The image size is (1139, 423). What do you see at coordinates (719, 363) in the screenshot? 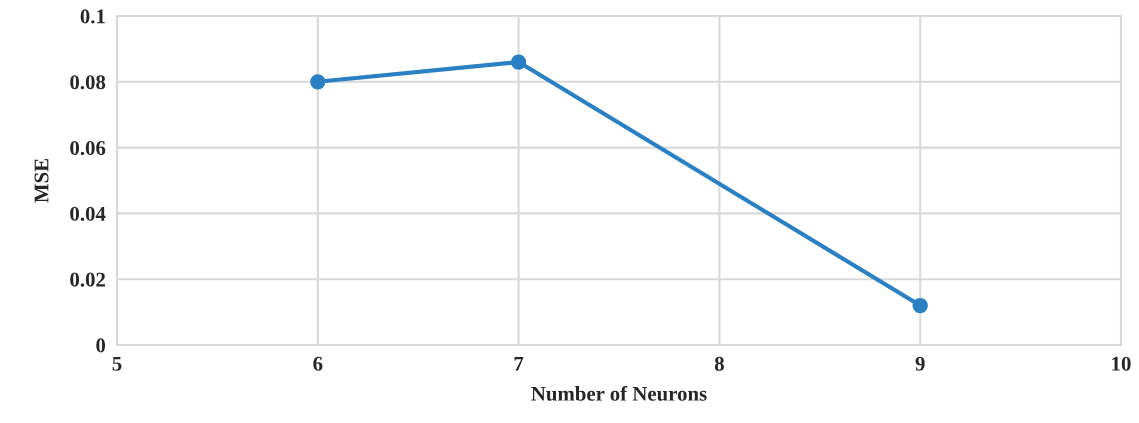
I see `x-tick-label: 8` at bounding box center [719, 363].